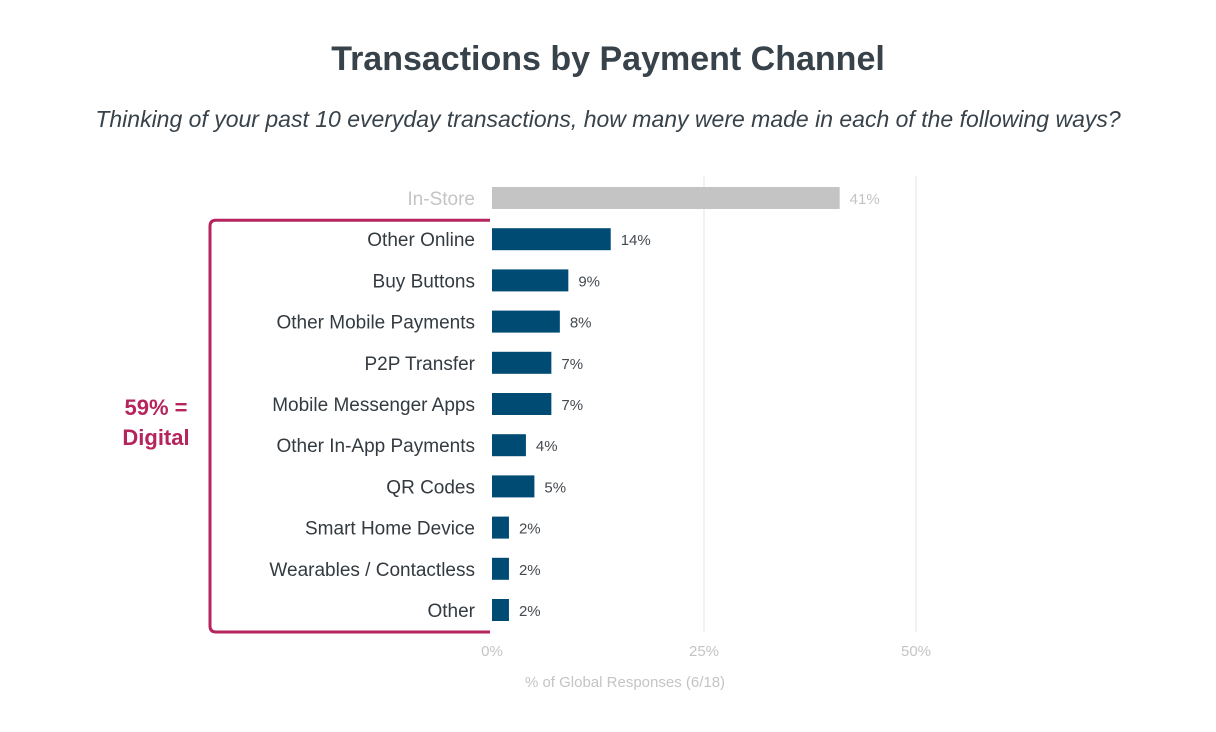 Image resolution: width=1216 pixels, height=732 pixels. Describe the element at coordinates (625, 682) in the screenshot. I see `x-axis-title: % of Global Responses (6/18)` at that location.